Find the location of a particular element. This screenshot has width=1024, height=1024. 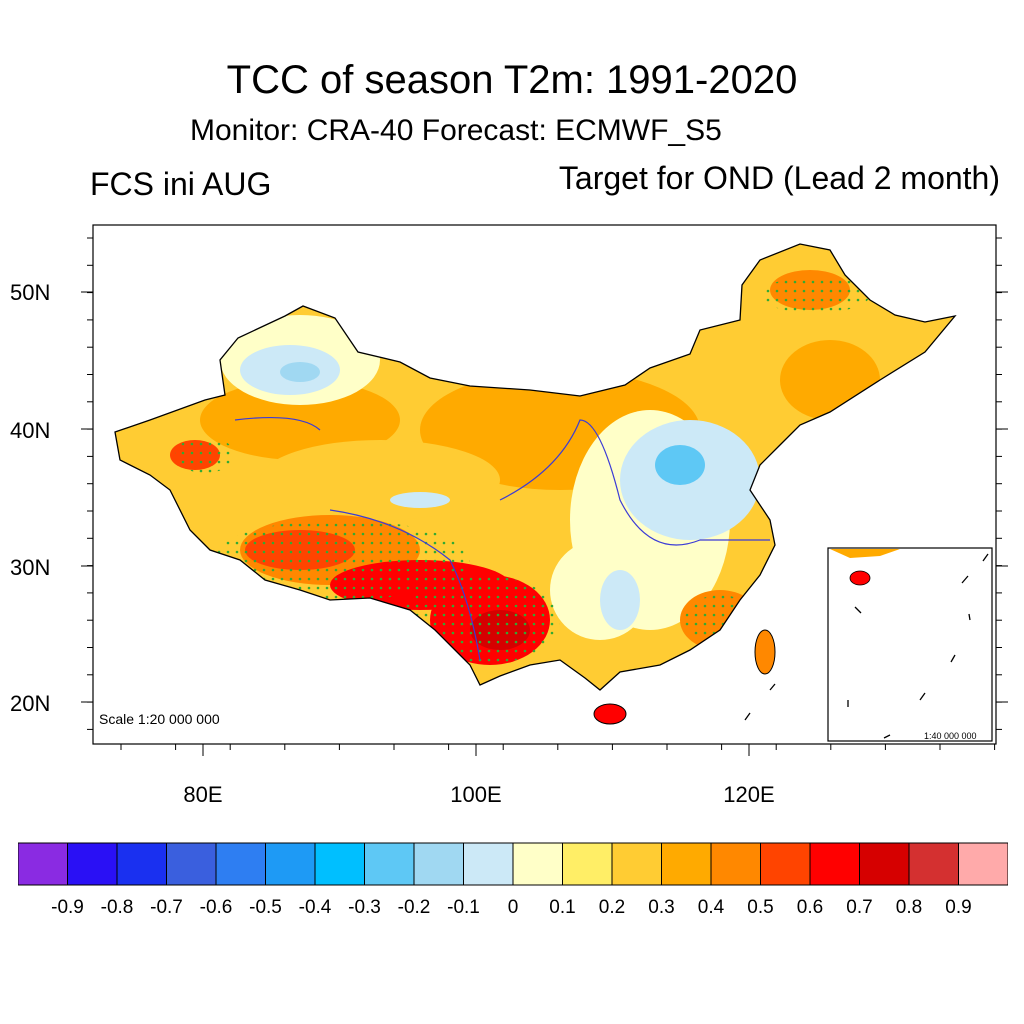

lat-label-50n: 50N is located at coordinates (30, 292).